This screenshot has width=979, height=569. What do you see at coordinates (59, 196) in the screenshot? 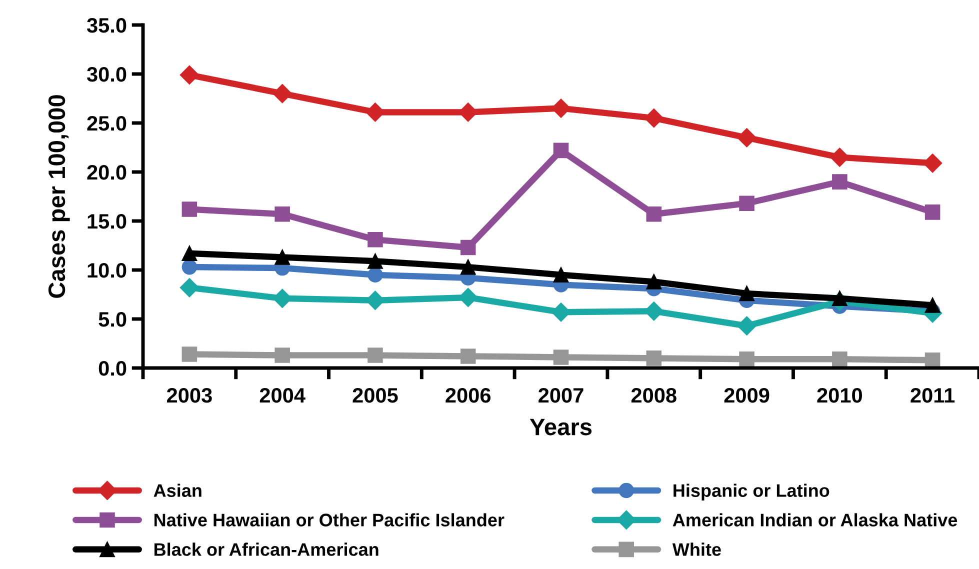
I see `y-axis-title: Cases per 100,000` at bounding box center [59, 196].